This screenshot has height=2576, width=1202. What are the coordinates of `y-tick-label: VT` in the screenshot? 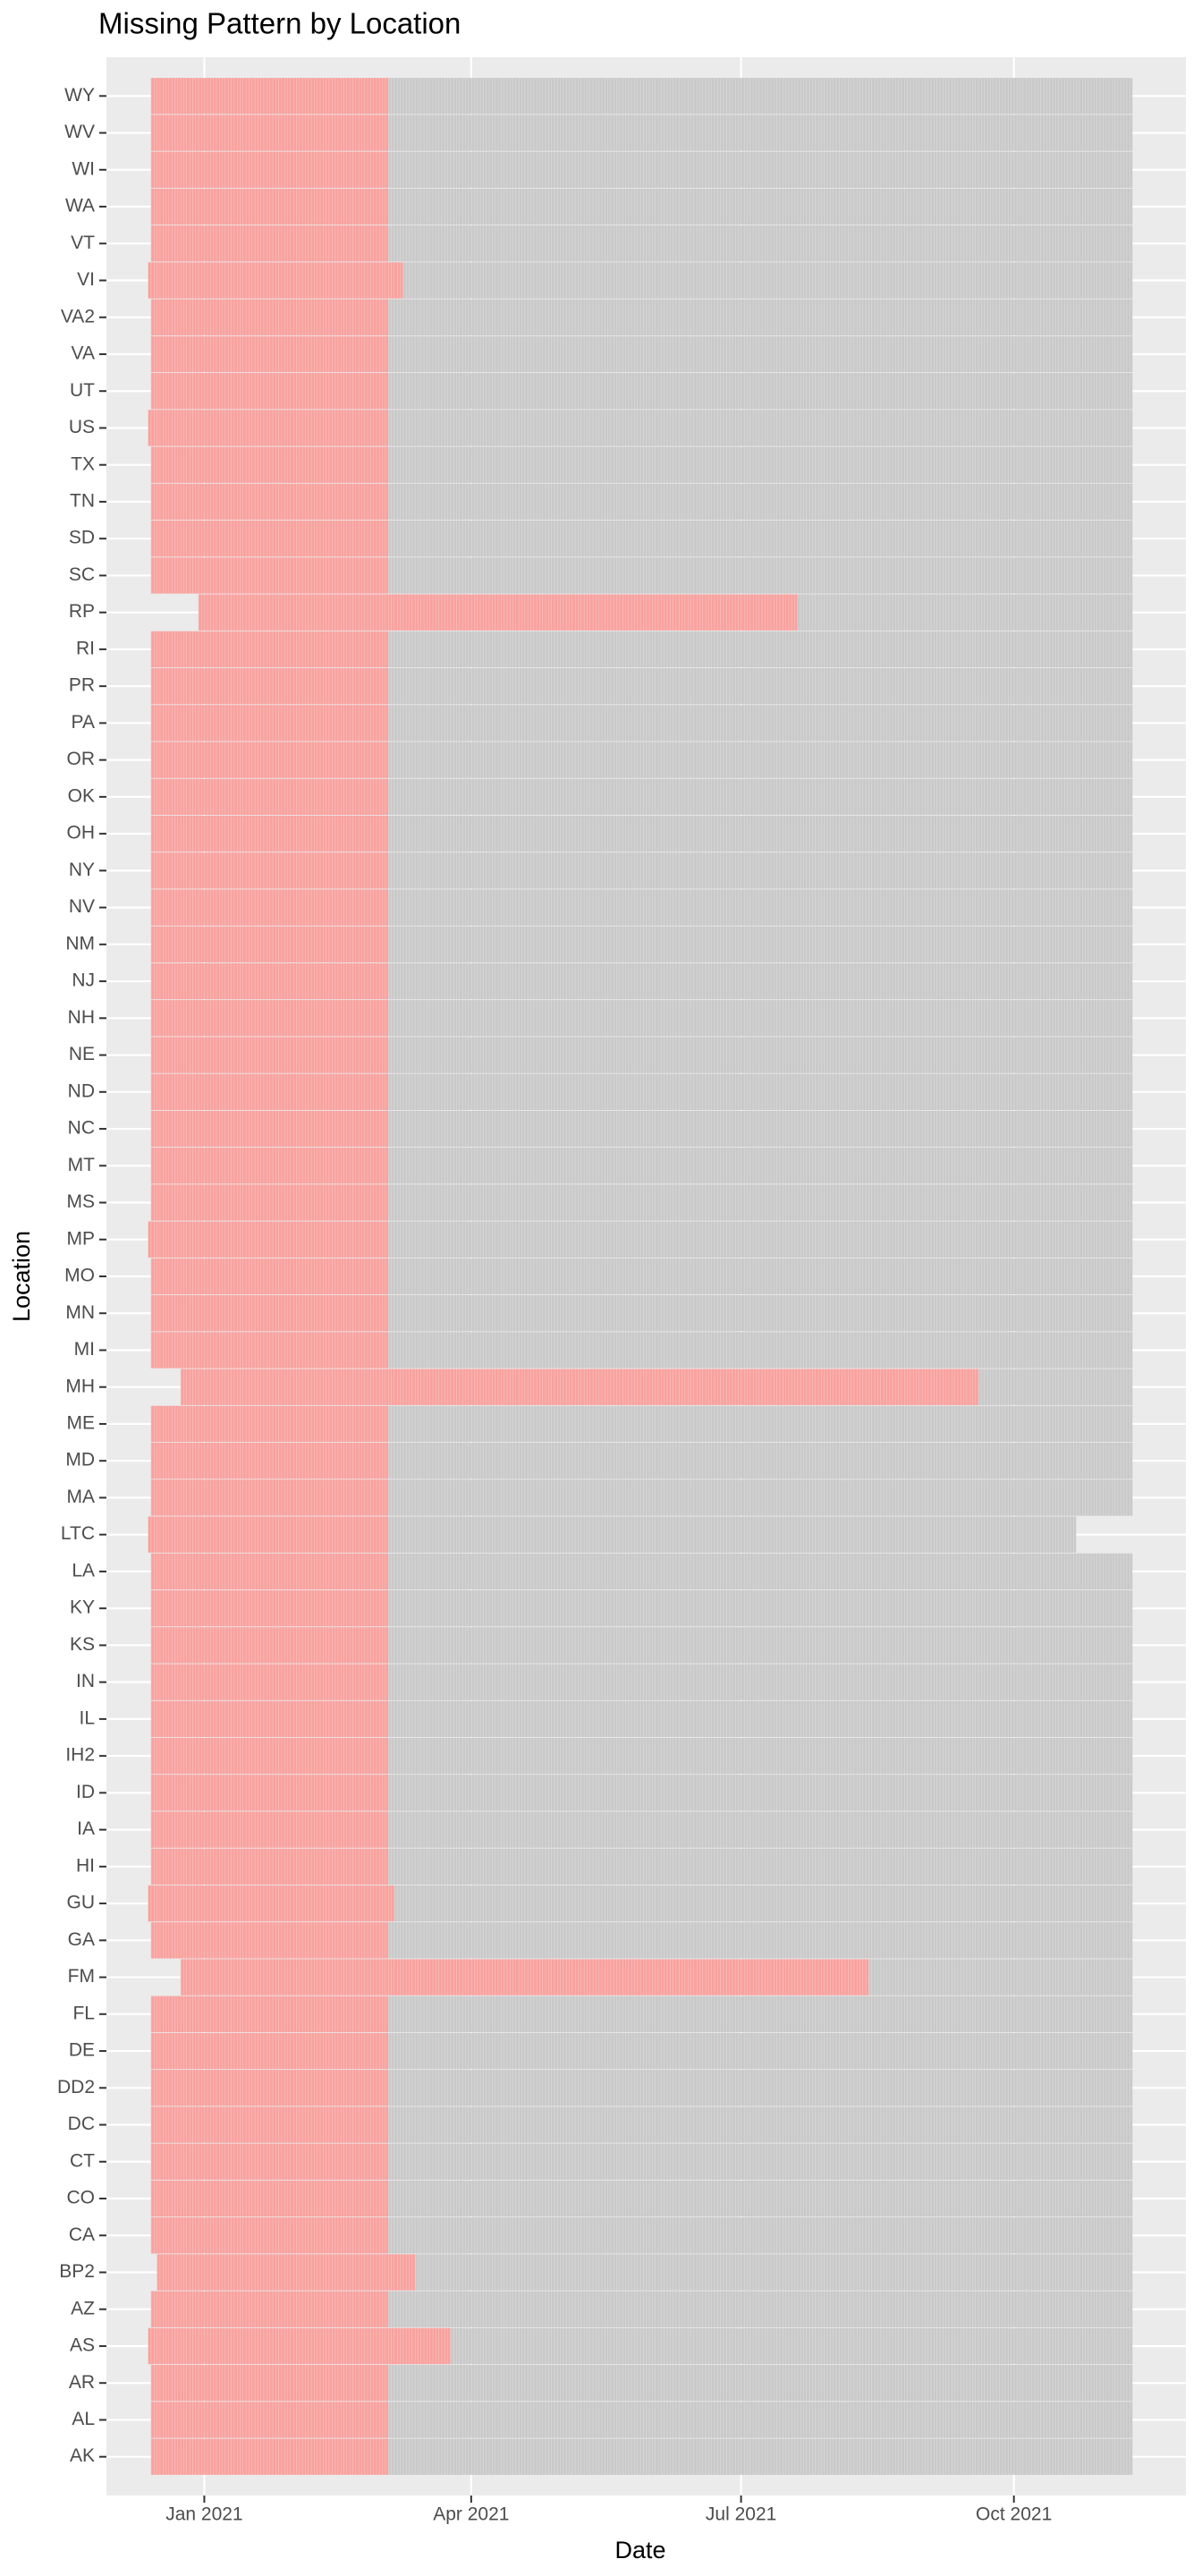 It's located at (83, 243).